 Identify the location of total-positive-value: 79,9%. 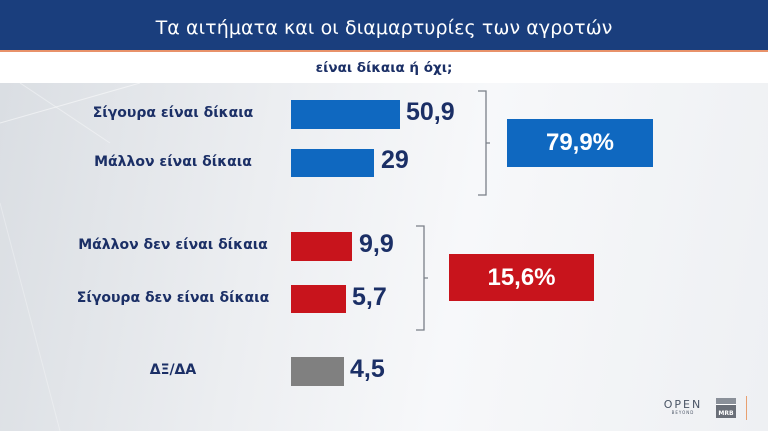
(580, 142).